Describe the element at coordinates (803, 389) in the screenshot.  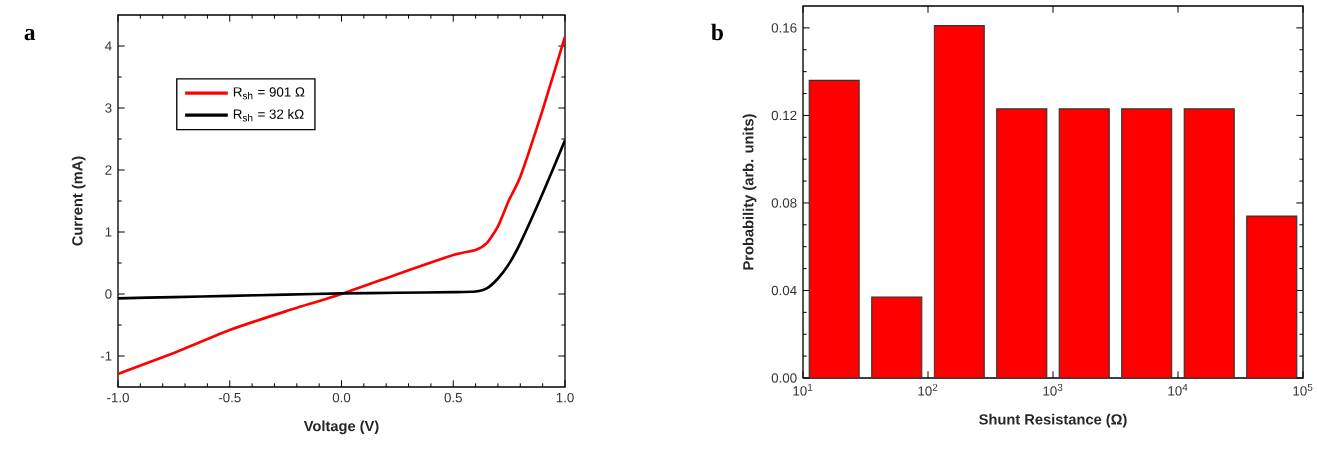
I see `x-tick-label: 10$^{1}$` at that location.